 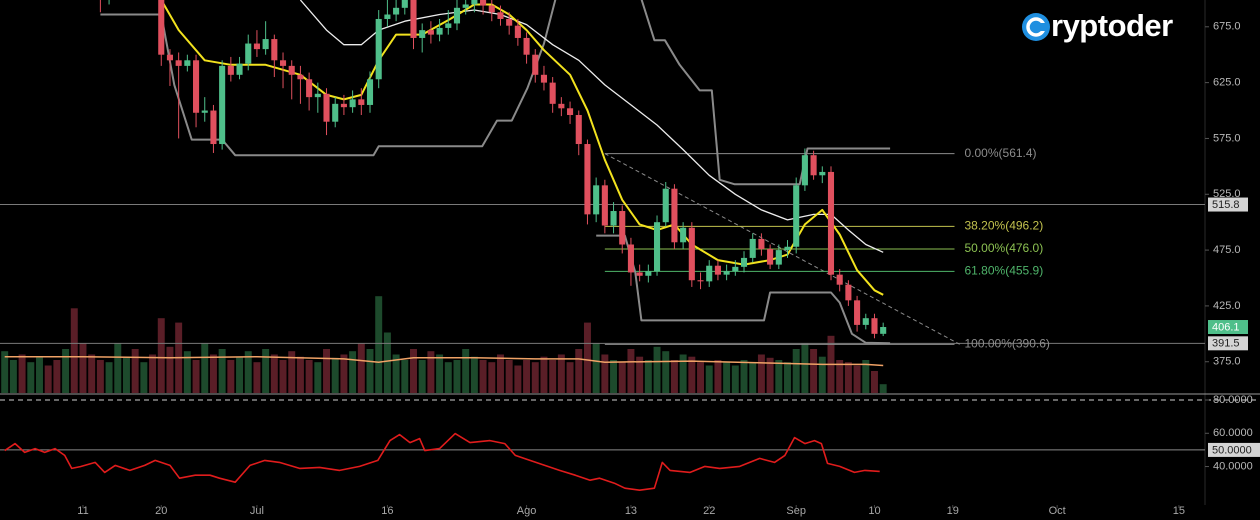 I want to click on rsi-pane, so click(x=602, y=461).